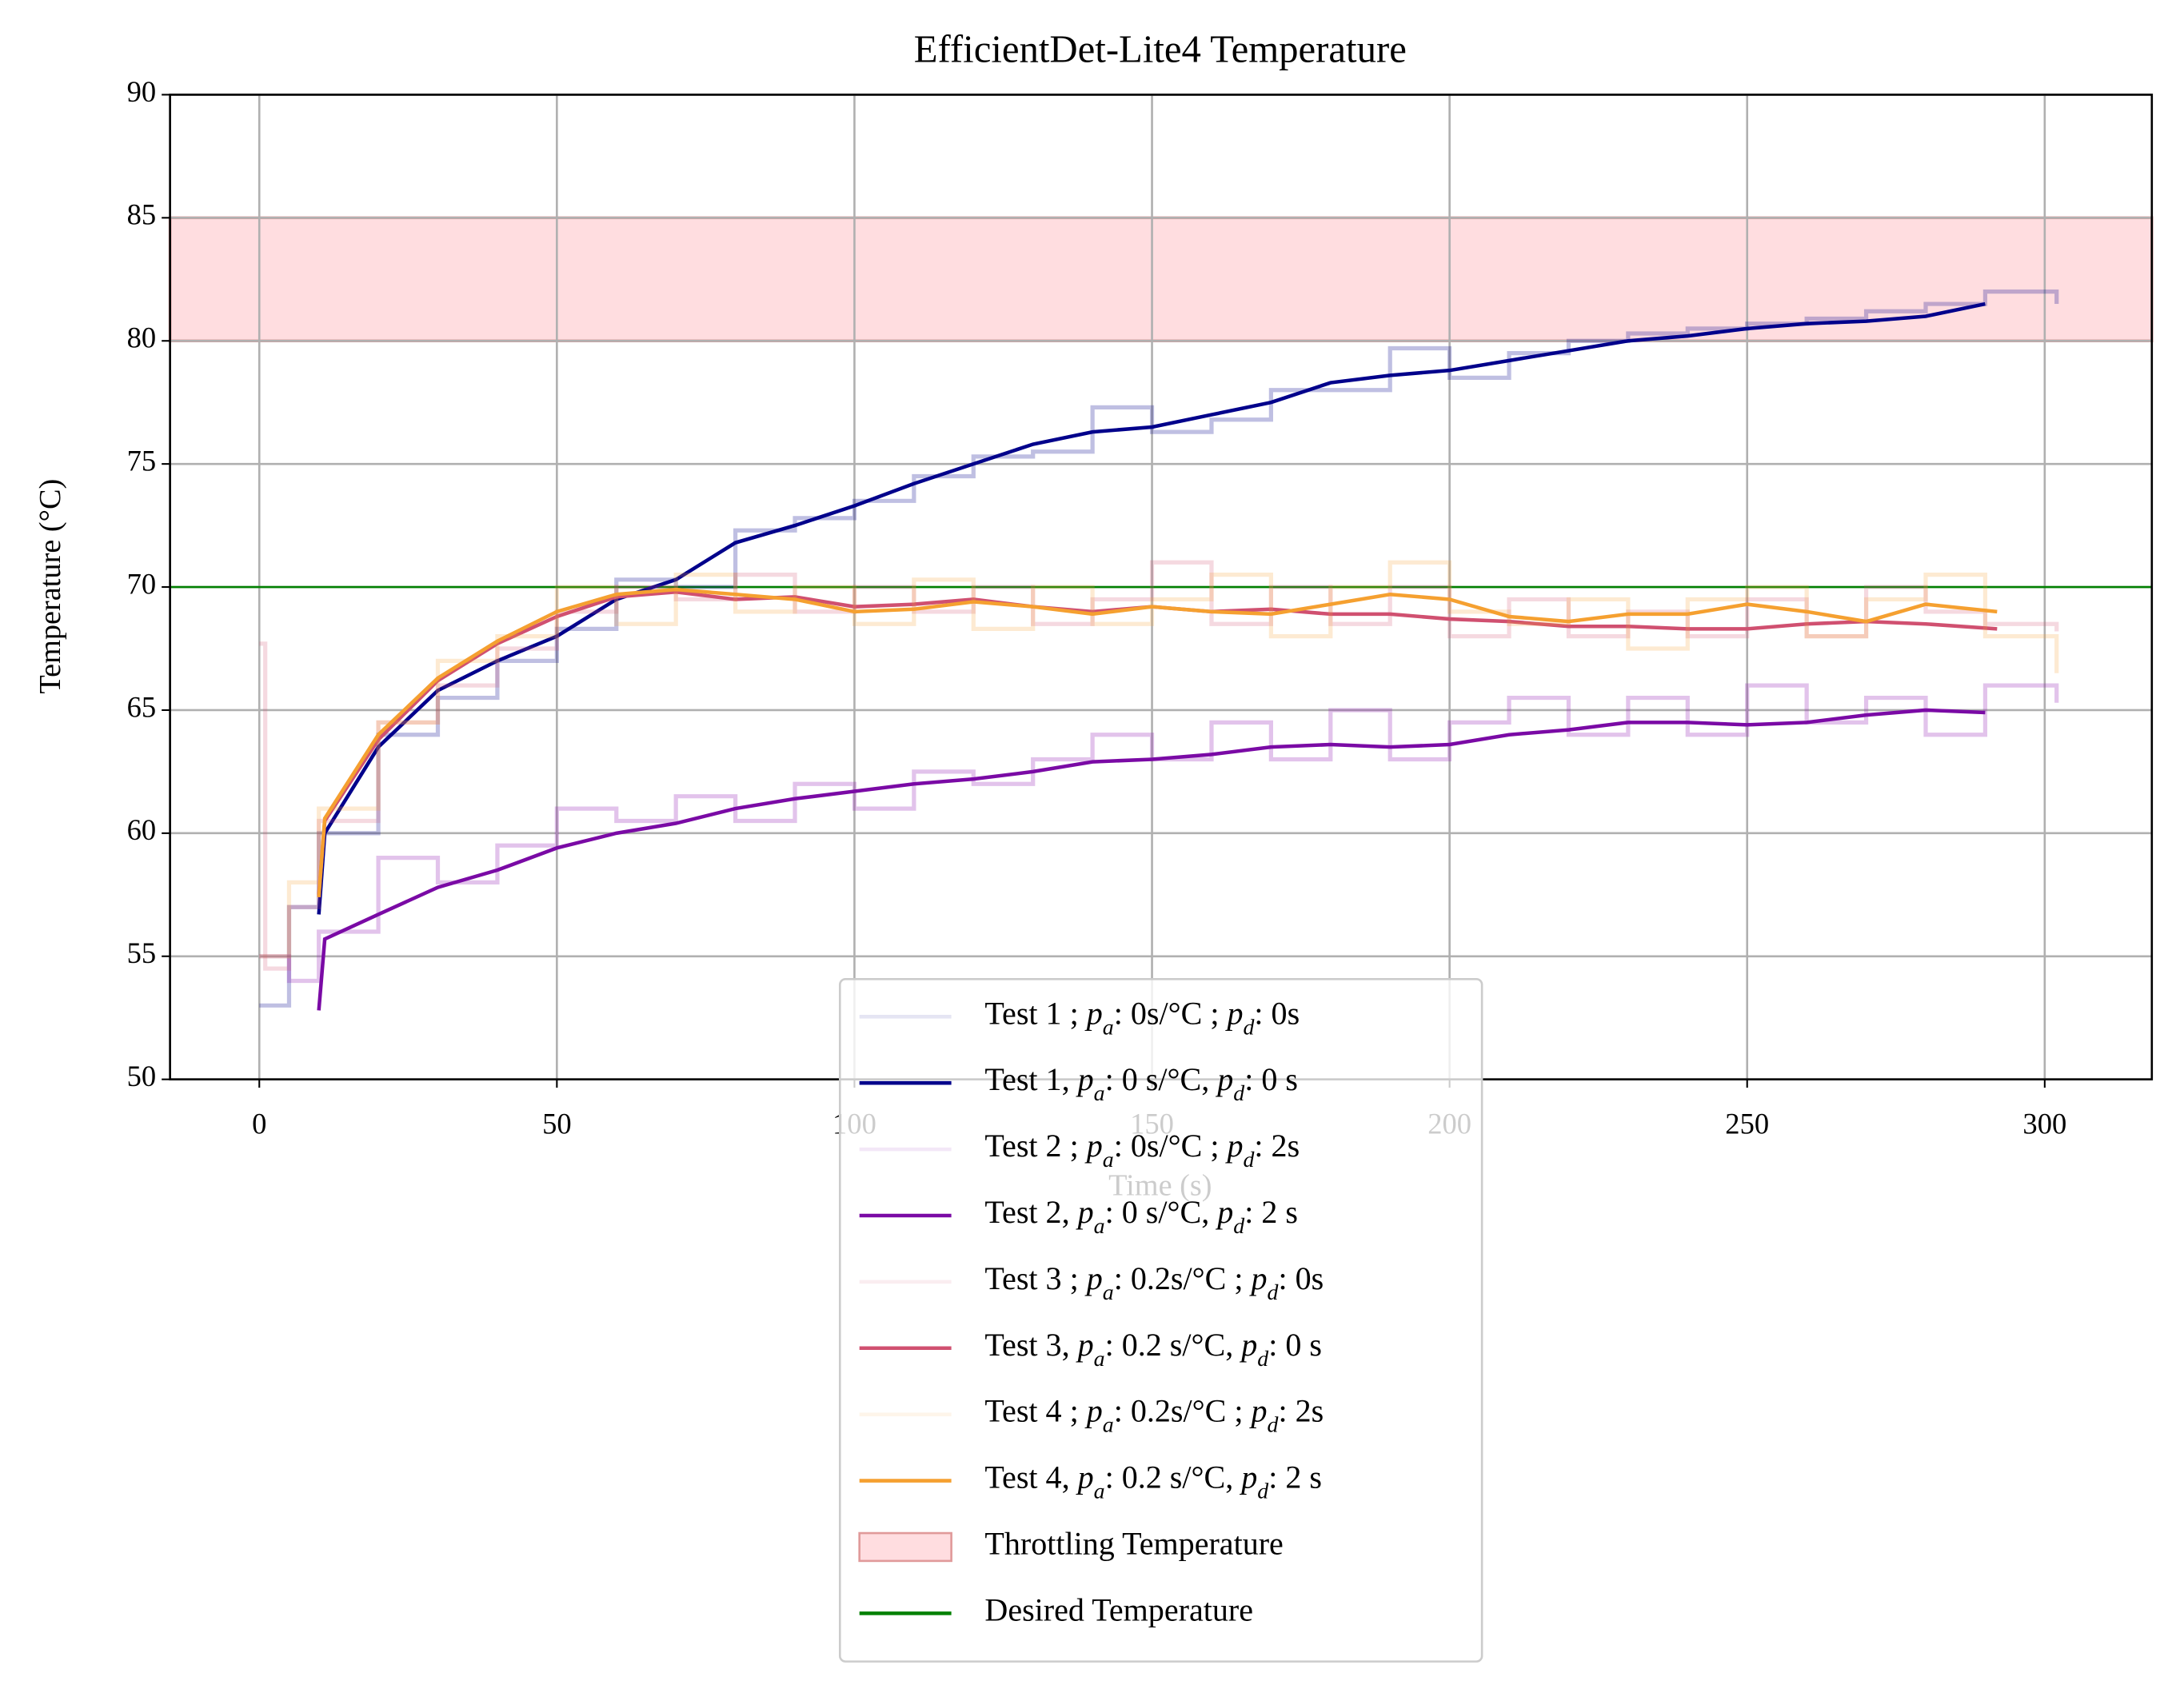 Image resolution: width=2184 pixels, height=1681 pixels. What do you see at coordinates (1133, 1544) in the screenshot?
I see `legend-label: Throttling Temperature` at bounding box center [1133, 1544].